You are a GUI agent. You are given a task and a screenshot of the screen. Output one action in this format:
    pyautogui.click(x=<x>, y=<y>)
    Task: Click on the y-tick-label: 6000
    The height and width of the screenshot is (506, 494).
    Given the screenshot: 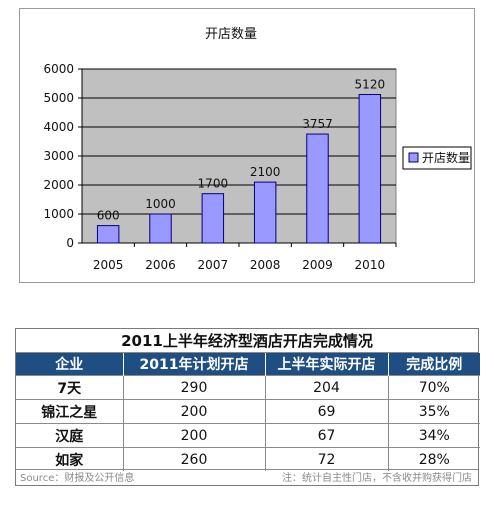 What is the action you would take?
    pyautogui.click(x=58, y=69)
    